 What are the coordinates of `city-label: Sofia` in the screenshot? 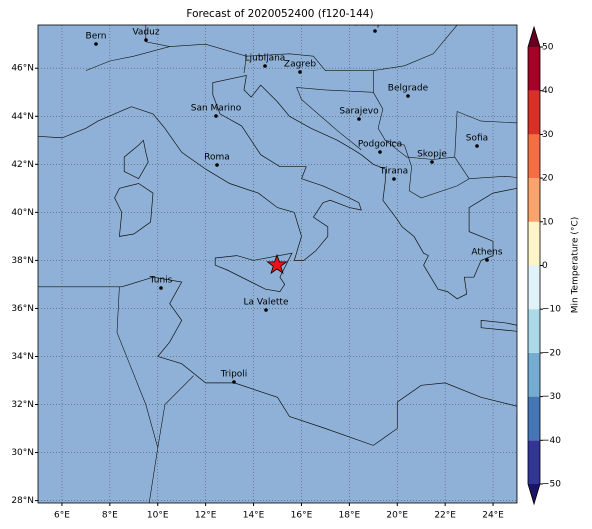 It's located at (477, 139).